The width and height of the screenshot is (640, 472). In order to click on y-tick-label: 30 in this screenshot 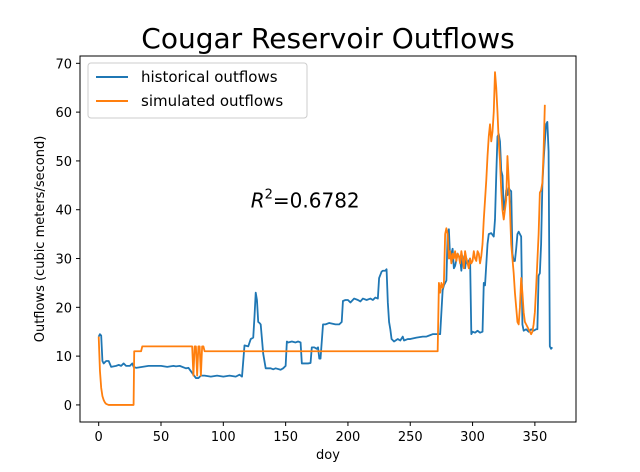, I will do `click(63, 260)`.